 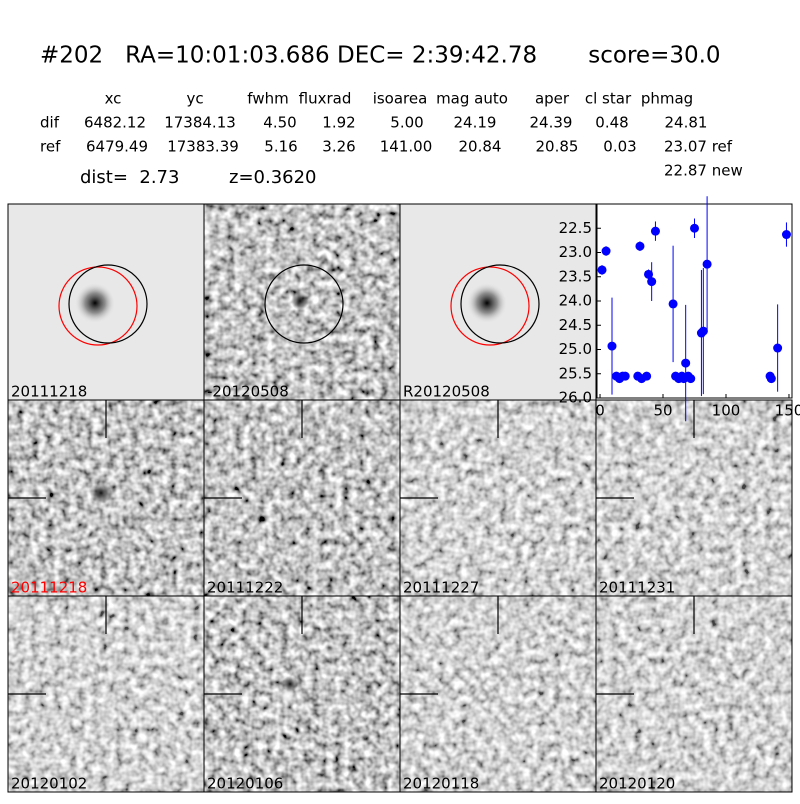 What do you see at coordinates (686, 123) in the screenshot?
I see `table-cell: 24.81` at bounding box center [686, 123].